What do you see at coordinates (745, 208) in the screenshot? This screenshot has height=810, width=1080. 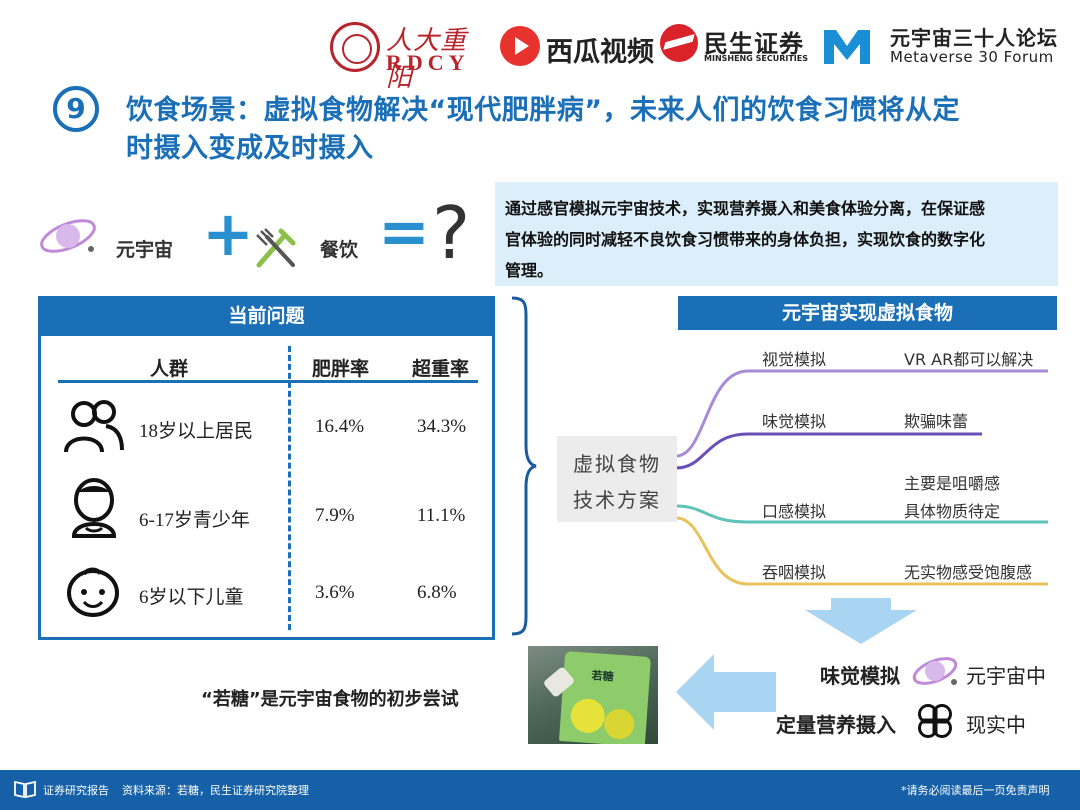 I see `summary-line: 通过感官模拟元宇宙技术，实现营养摄入和美食体验分离，在保证感` at bounding box center [745, 208].